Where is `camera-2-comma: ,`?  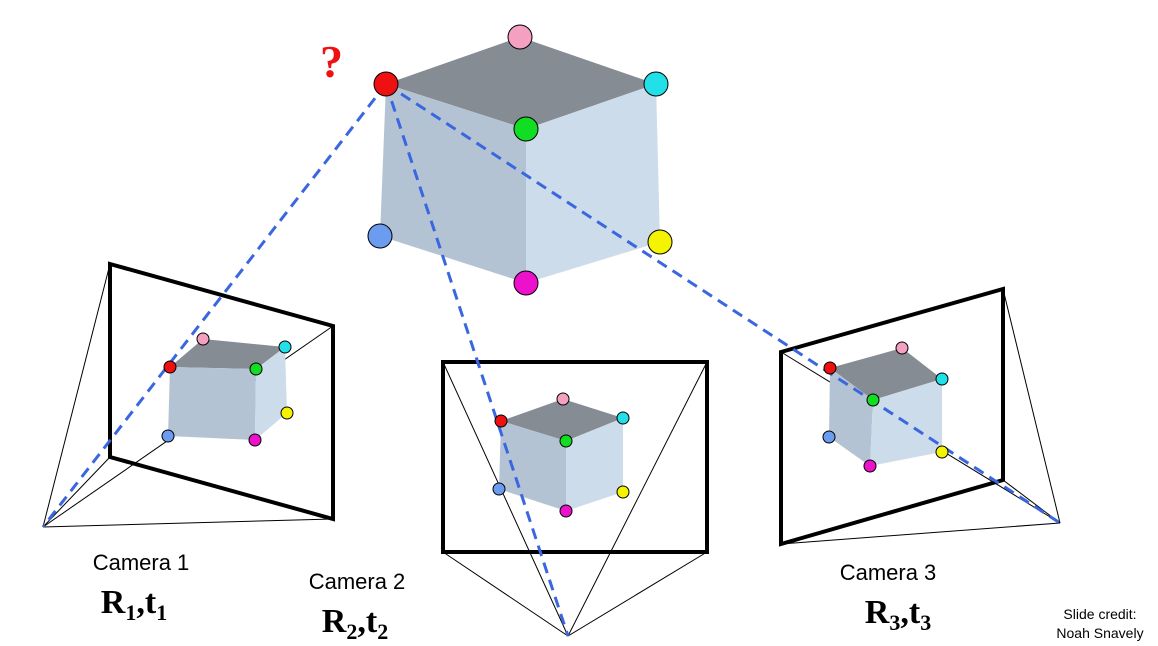
camera-2-comma: , is located at coordinates (361, 621).